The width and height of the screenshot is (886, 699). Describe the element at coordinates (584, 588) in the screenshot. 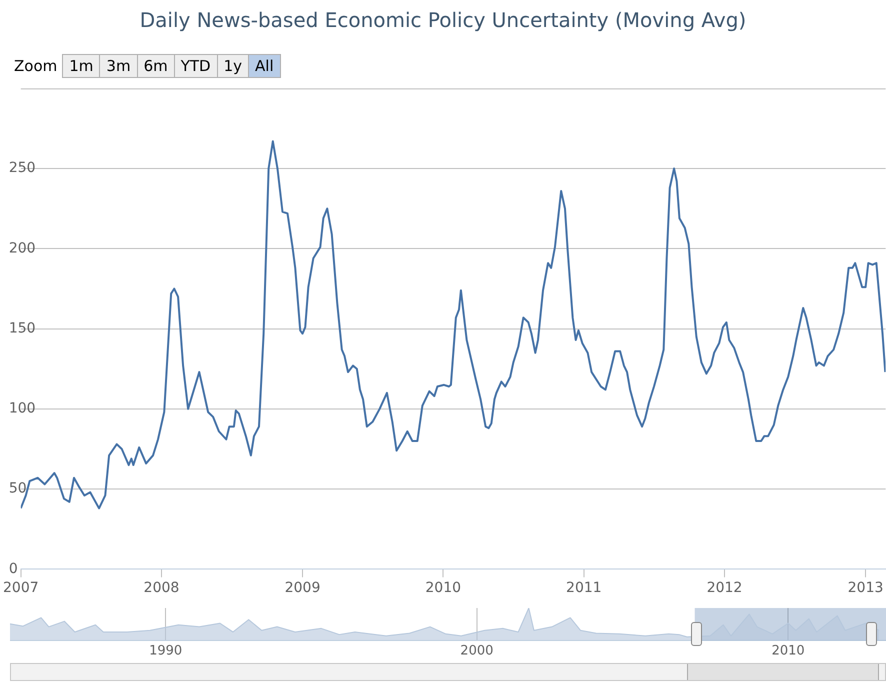

I see `x-tick-label: 2011` at that location.